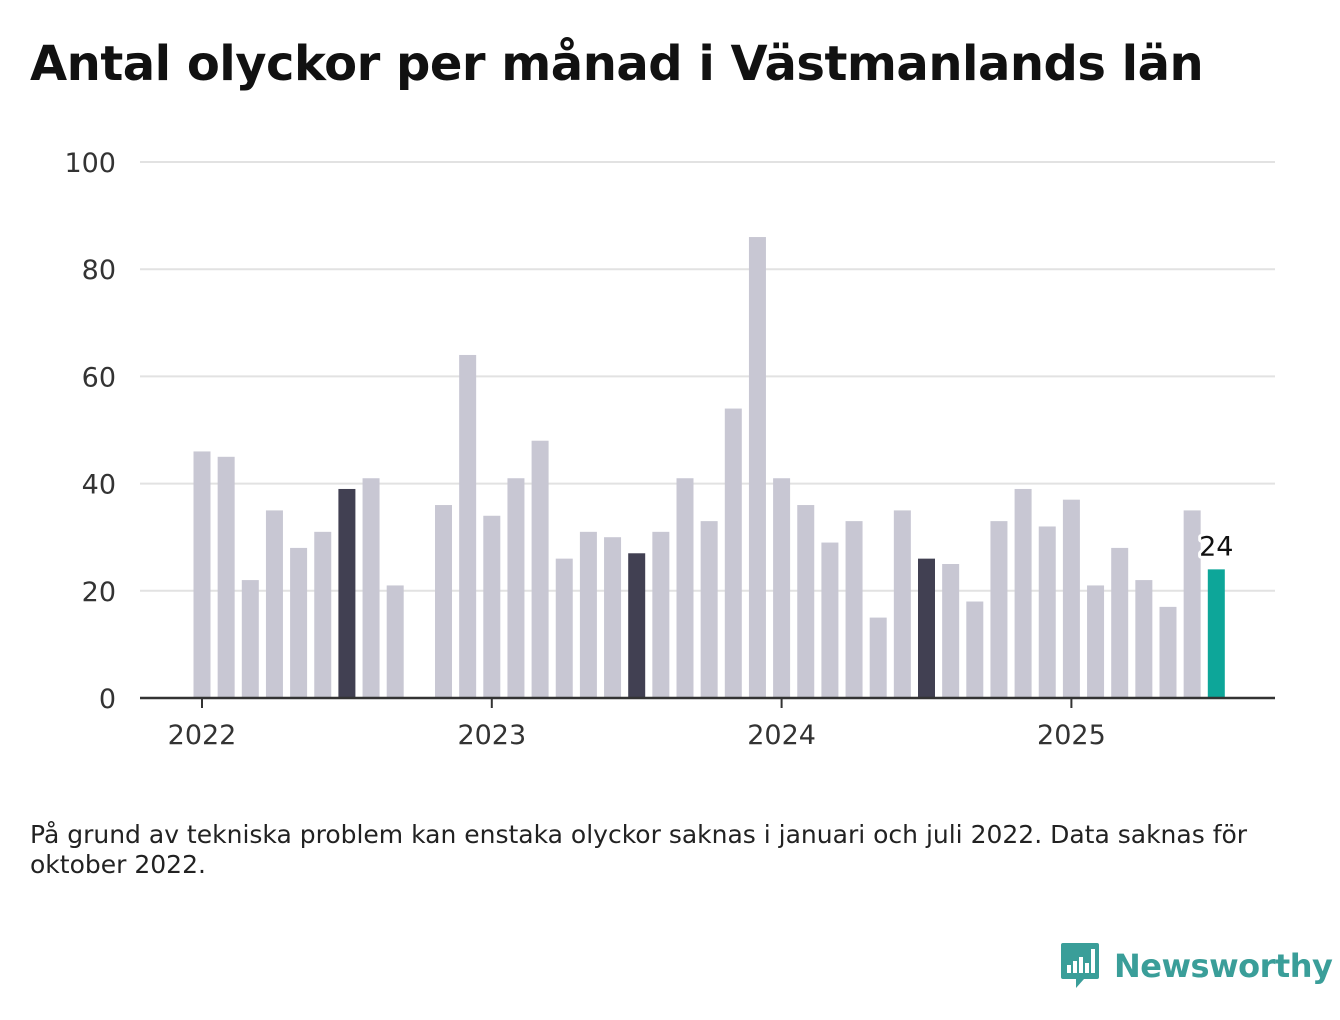  I want to click on newsworthy-bar-chart-icon, so click(1080, 965).